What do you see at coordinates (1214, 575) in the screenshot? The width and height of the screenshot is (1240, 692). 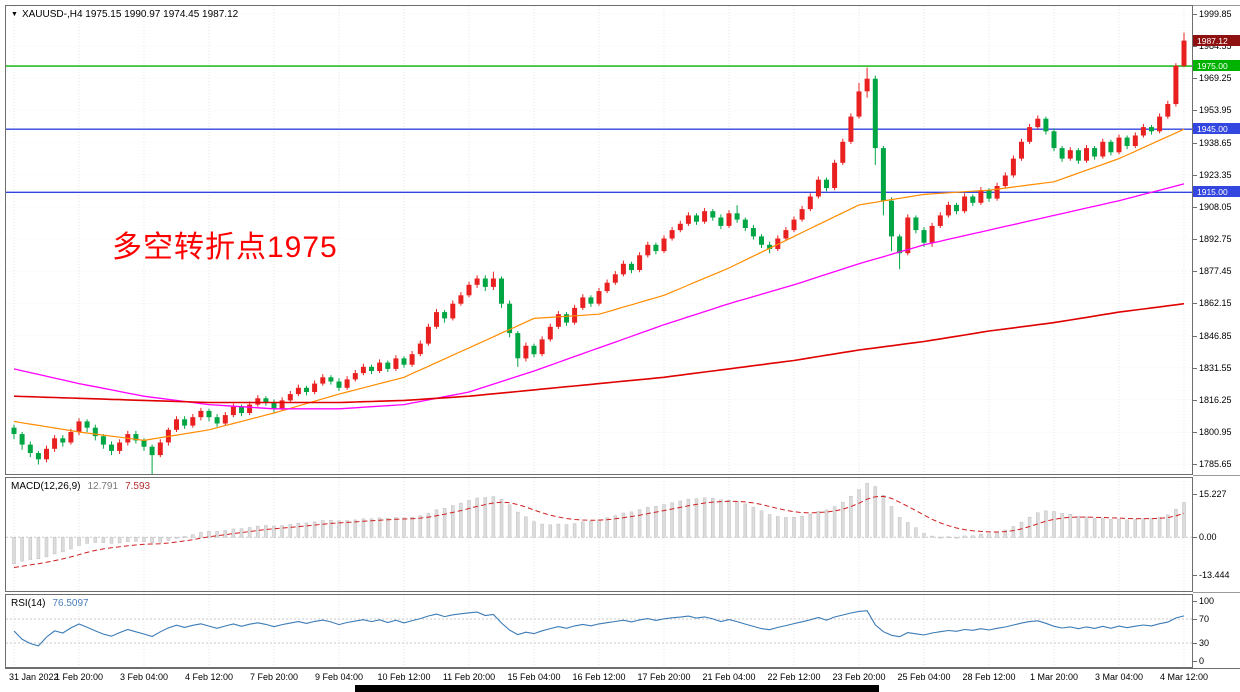 I see `axis-label: -13.444` at bounding box center [1214, 575].